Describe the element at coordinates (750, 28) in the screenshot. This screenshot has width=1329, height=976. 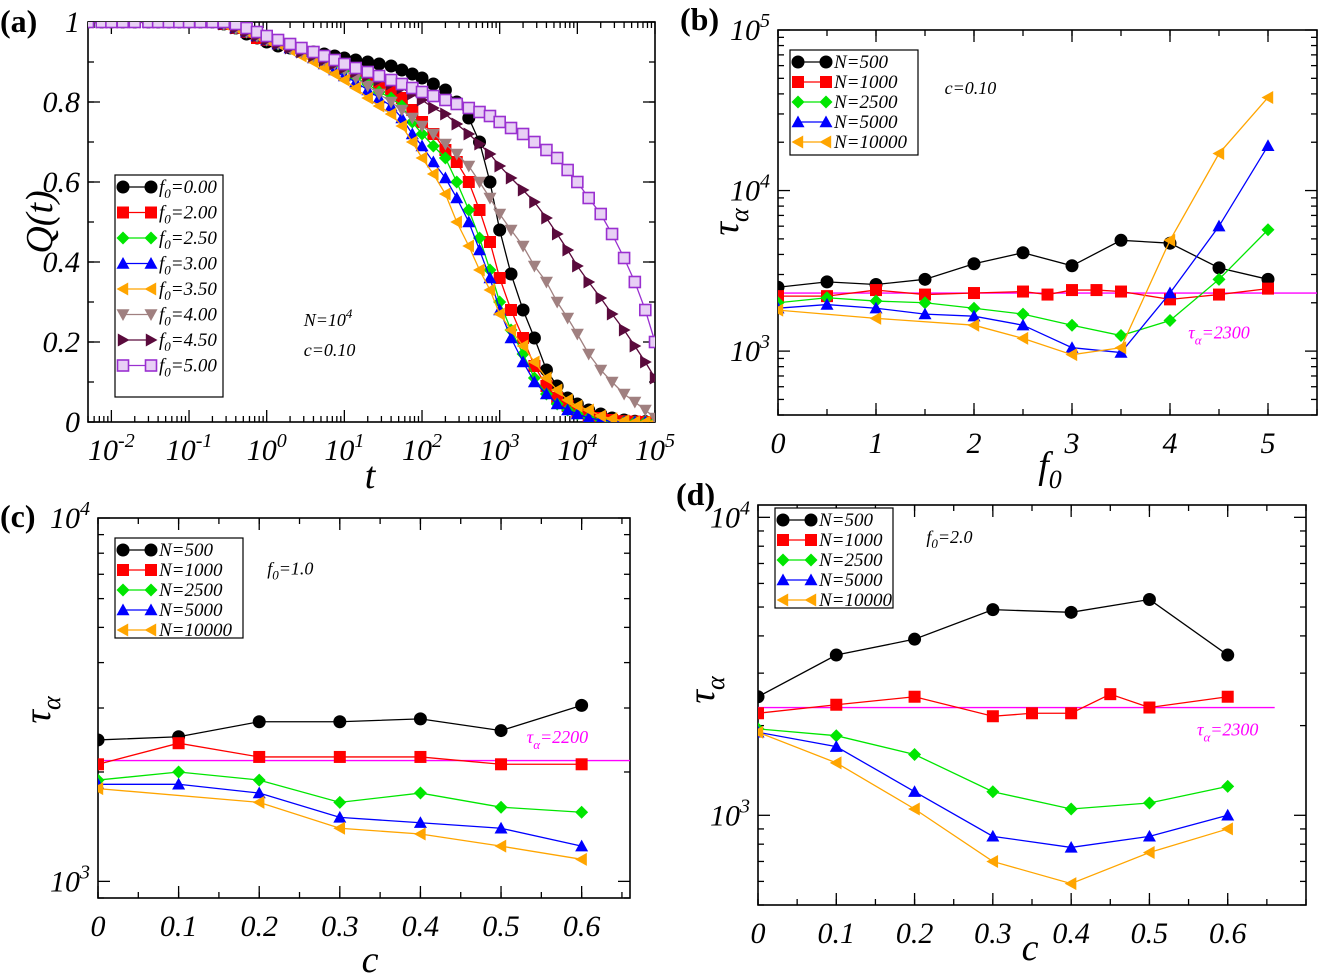
I see `y-tick-label: 10⁵` at that location.